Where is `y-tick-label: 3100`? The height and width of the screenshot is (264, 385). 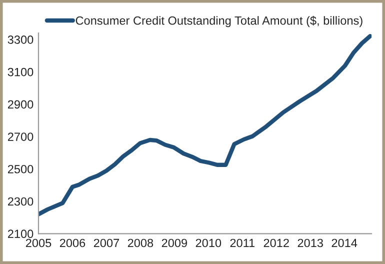 y-tick-label: 3100 is located at coordinates (21, 72).